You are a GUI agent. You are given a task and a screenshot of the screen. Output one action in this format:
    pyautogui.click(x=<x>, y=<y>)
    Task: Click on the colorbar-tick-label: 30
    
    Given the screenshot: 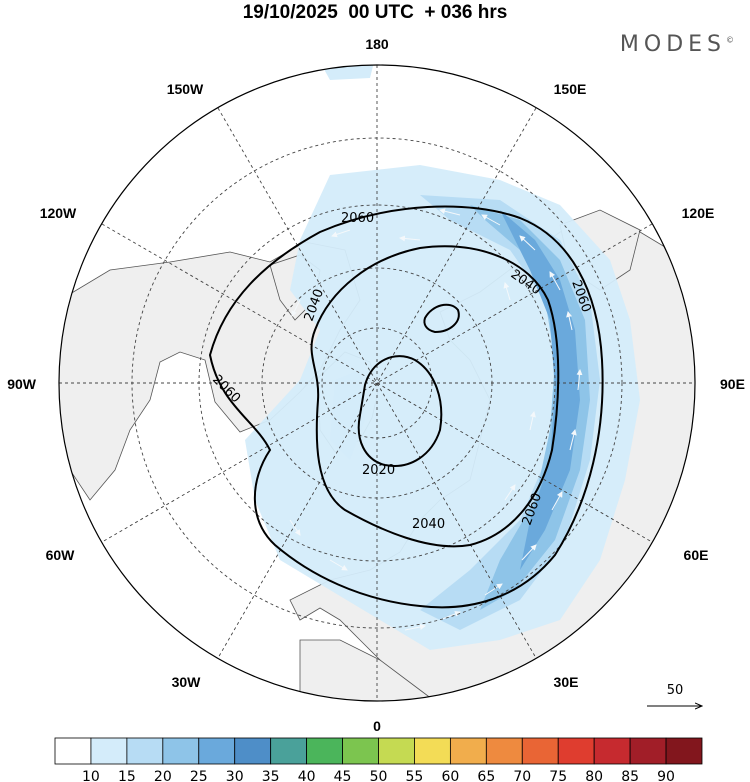 What is the action you would take?
    pyautogui.click(x=235, y=775)
    